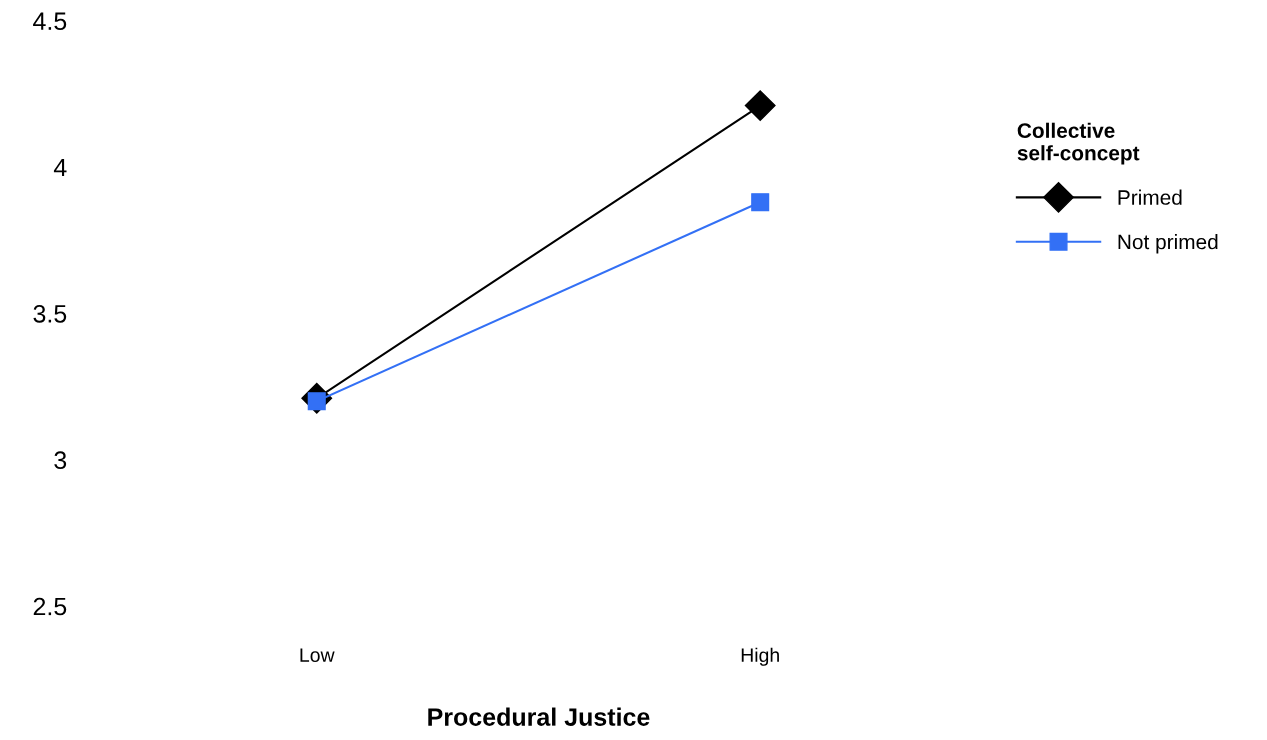  I want to click on x-tick-label: Low, so click(317, 655).